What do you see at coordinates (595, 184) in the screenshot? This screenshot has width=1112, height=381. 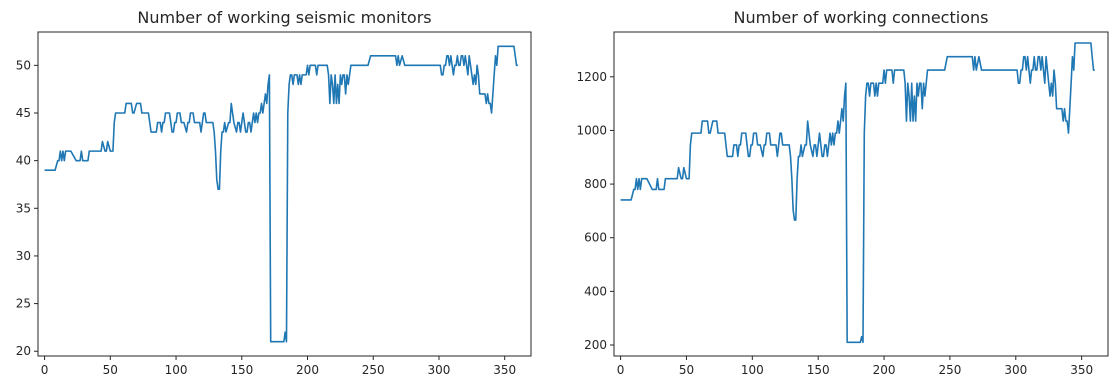 I see `right-y-tick-label: 800` at bounding box center [595, 184].